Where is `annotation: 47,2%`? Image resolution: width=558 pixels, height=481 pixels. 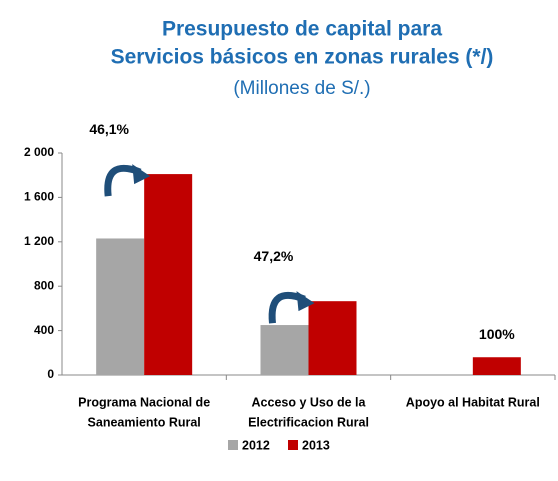 annotation: 47,2% is located at coordinates (274, 256).